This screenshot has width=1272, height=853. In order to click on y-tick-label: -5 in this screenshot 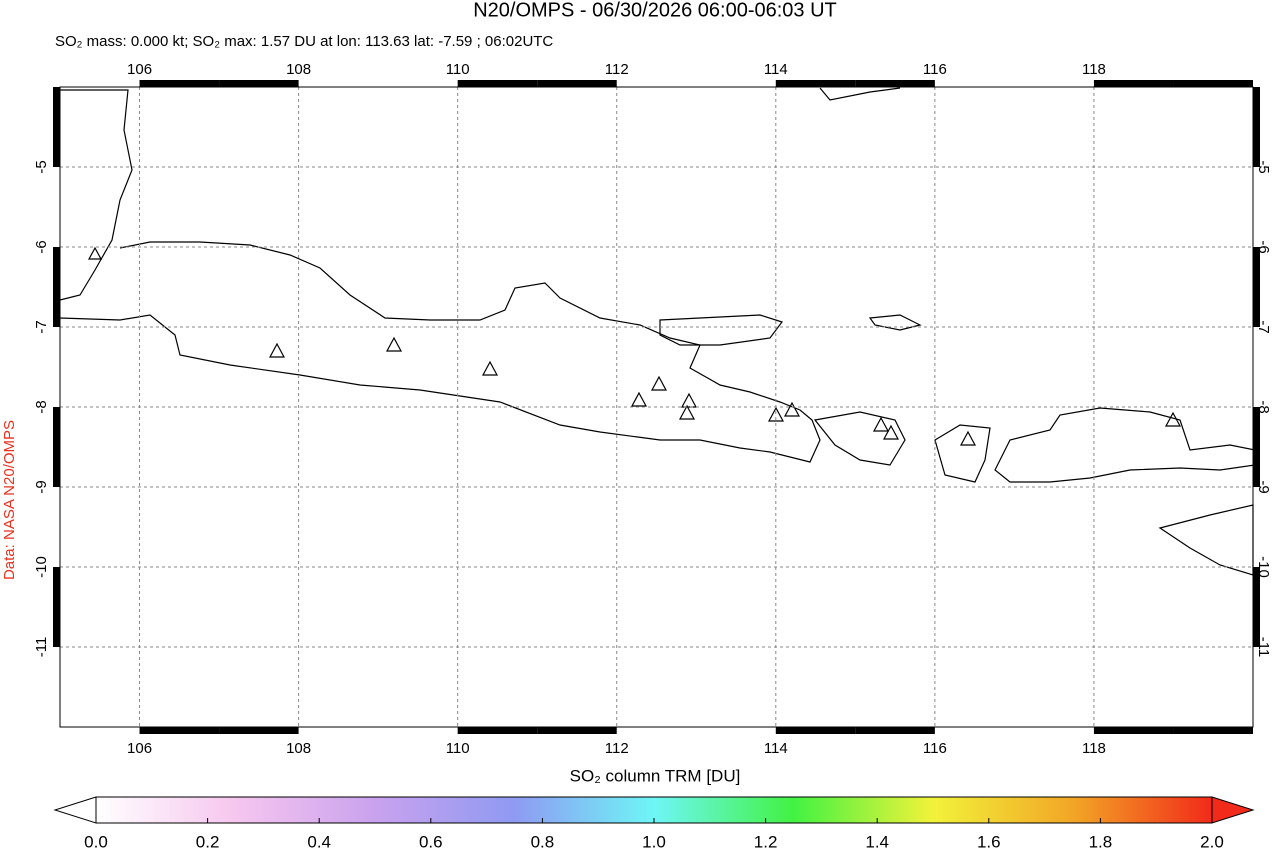, I will do `click(41, 166)`.